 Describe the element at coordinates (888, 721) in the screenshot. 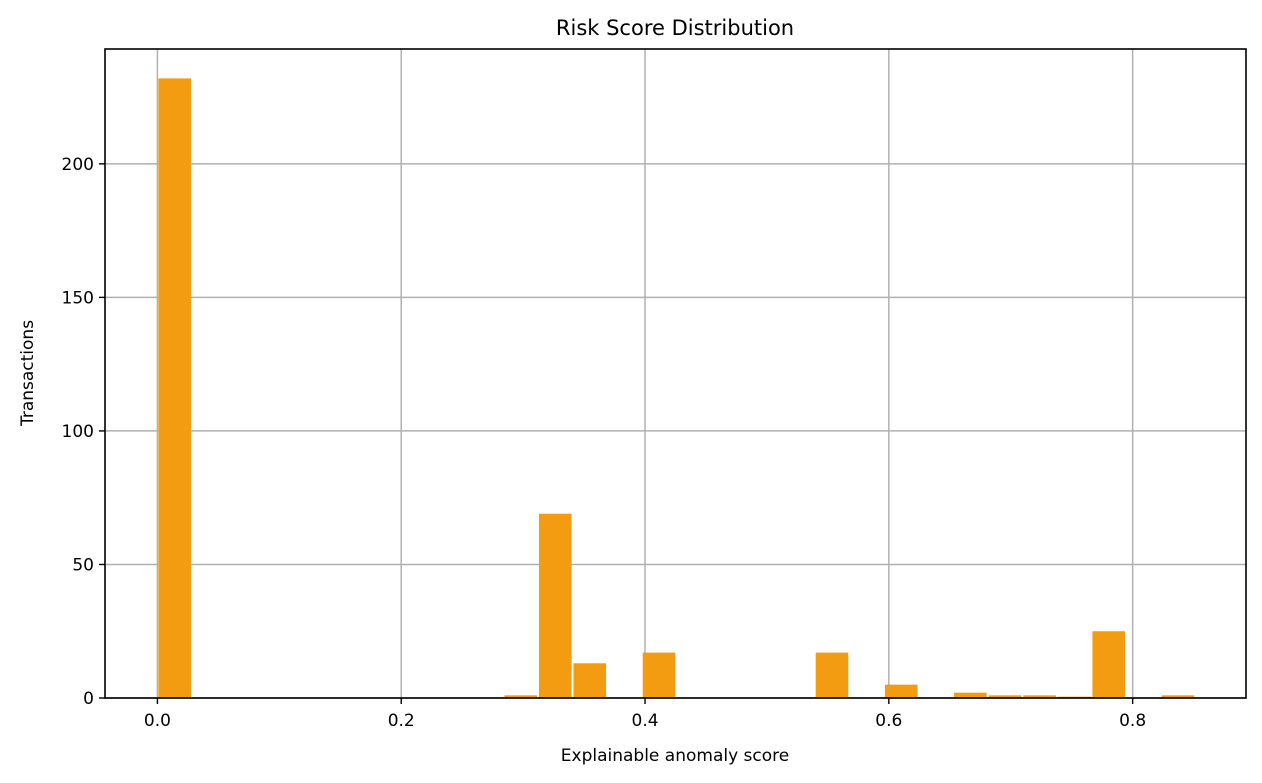

I see `x-tick-label: 0.6` at that location.